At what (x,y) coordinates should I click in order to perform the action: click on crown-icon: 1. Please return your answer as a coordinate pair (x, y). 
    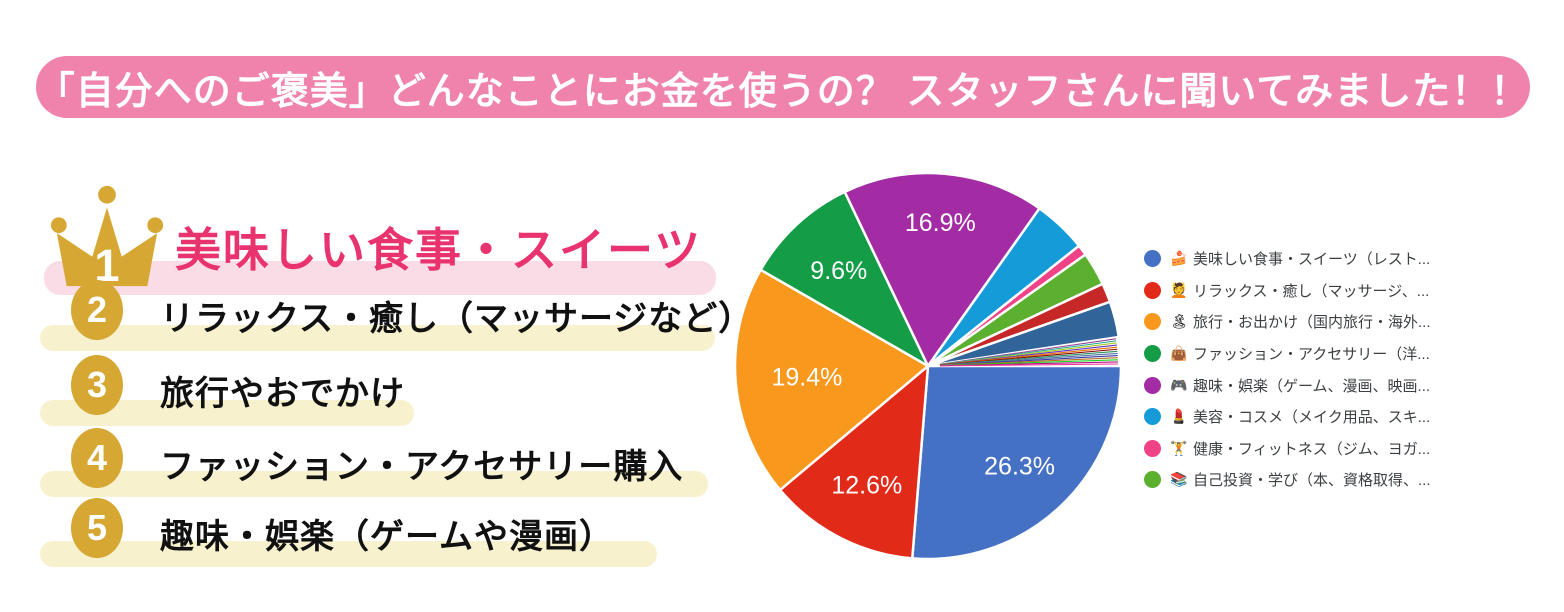
    Looking at the image, I should click on (107, 238).